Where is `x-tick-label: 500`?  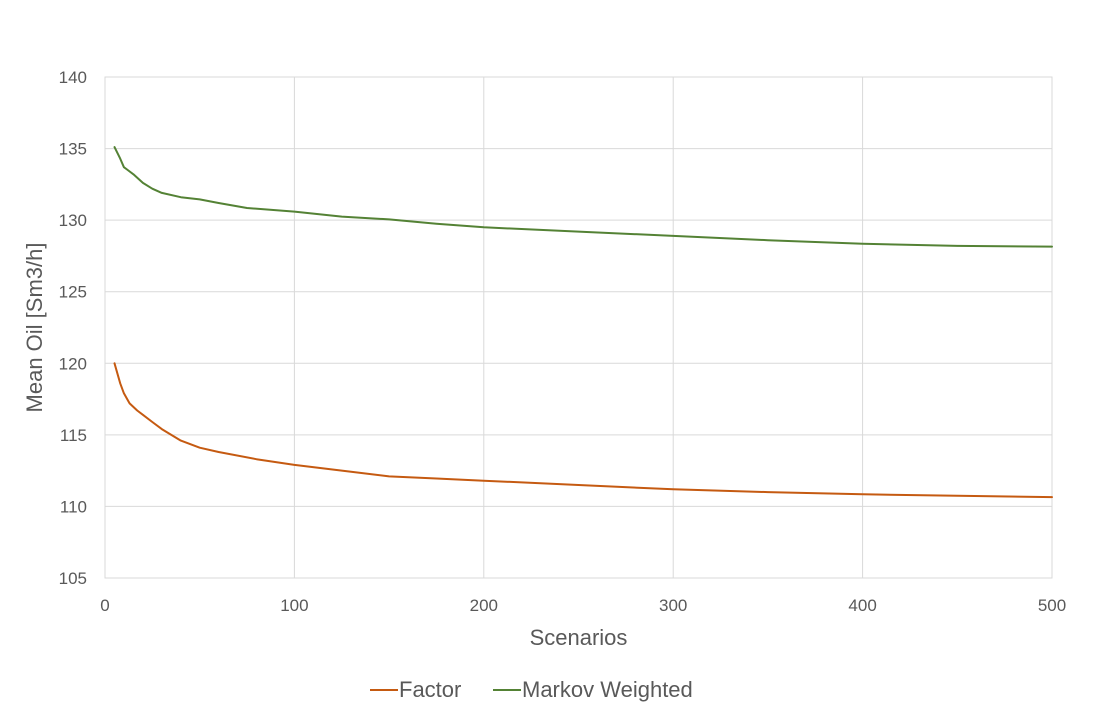 x-tick-label: 500 is located at coordinates (1052, 605).